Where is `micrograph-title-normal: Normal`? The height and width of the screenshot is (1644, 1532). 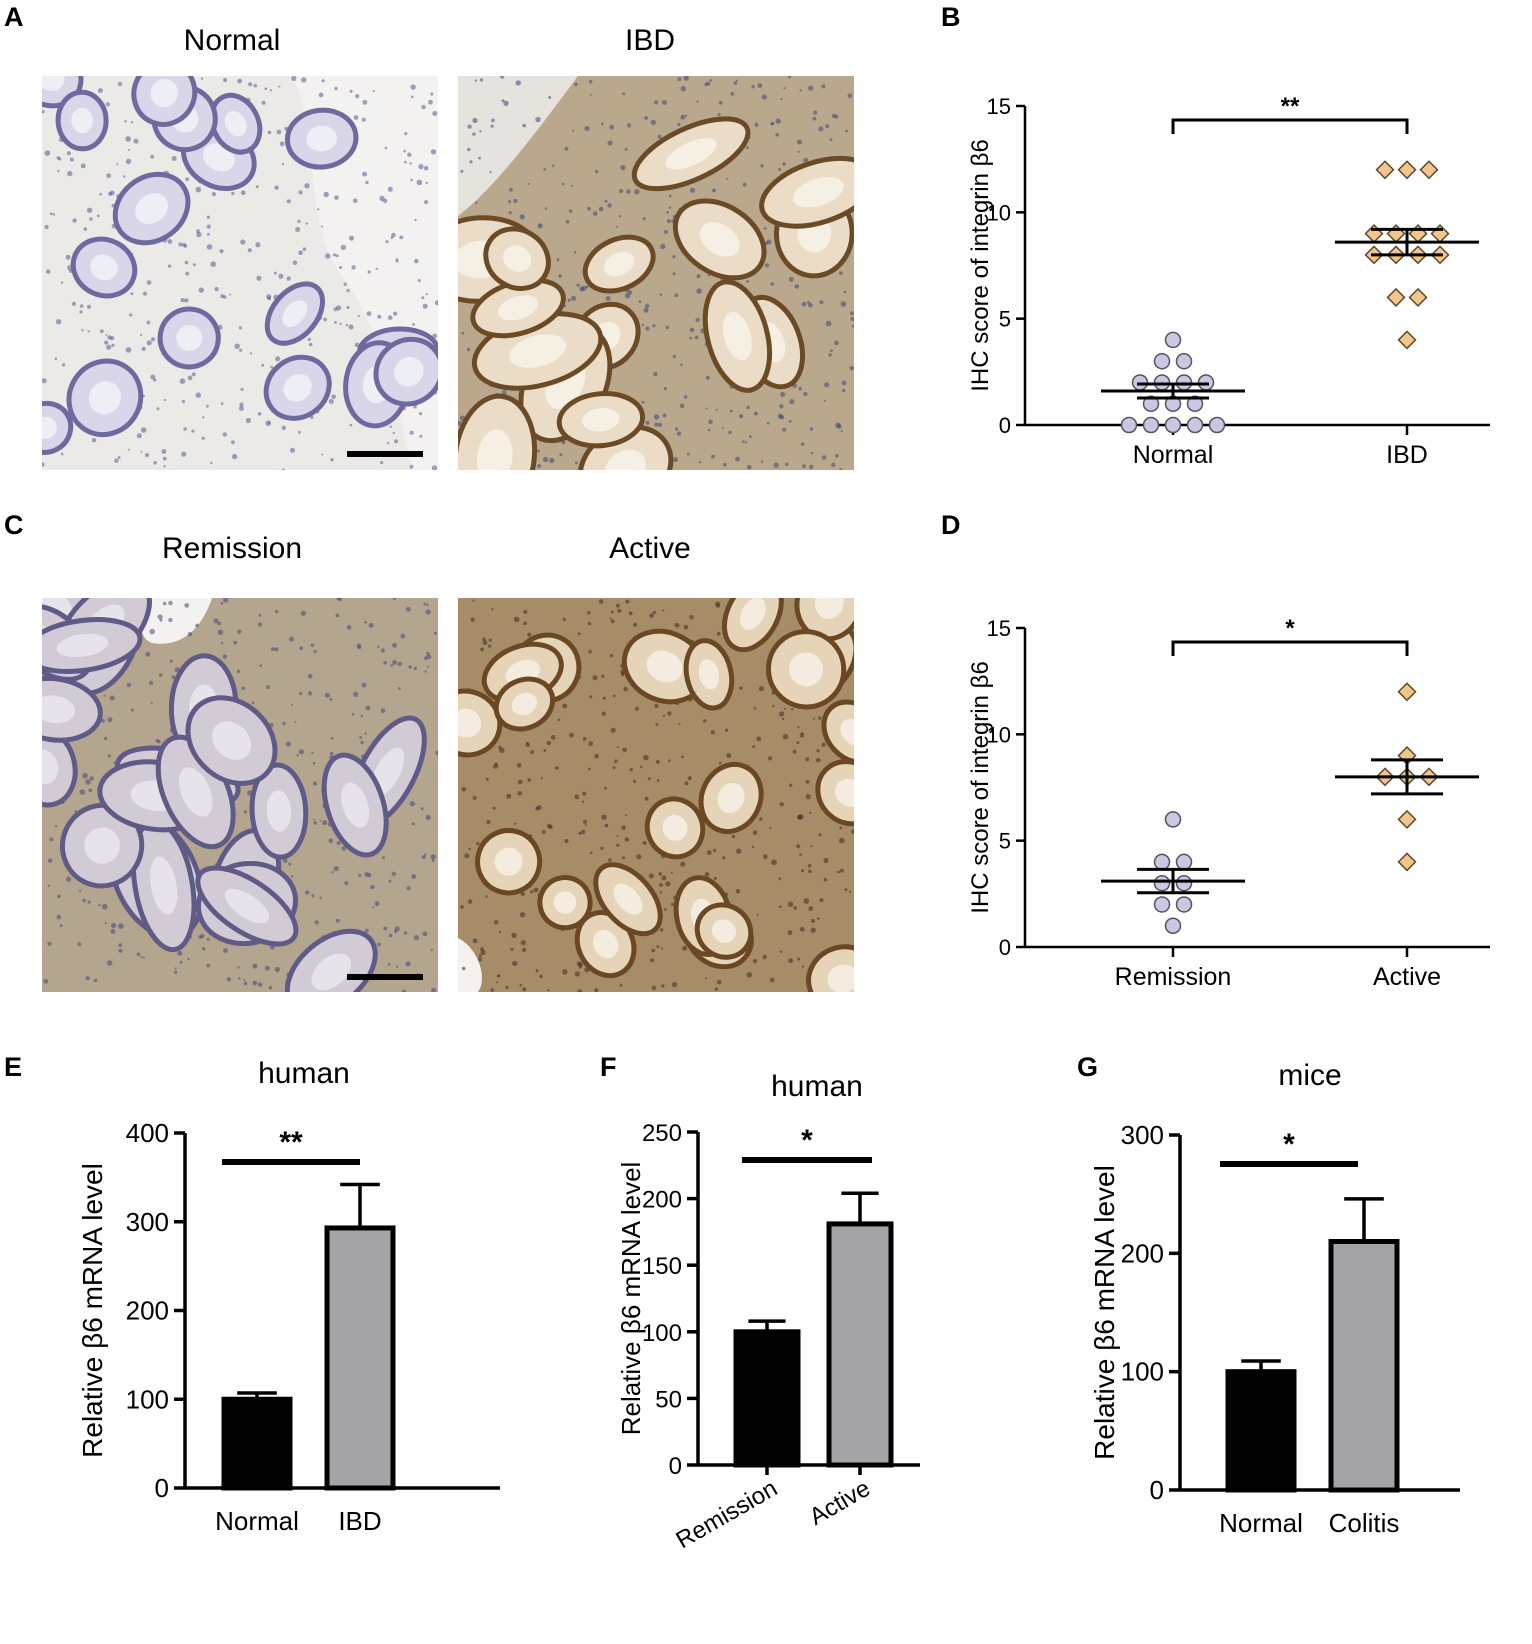 micrograph-title-normal: Normal is located at coordinates (232, 40).